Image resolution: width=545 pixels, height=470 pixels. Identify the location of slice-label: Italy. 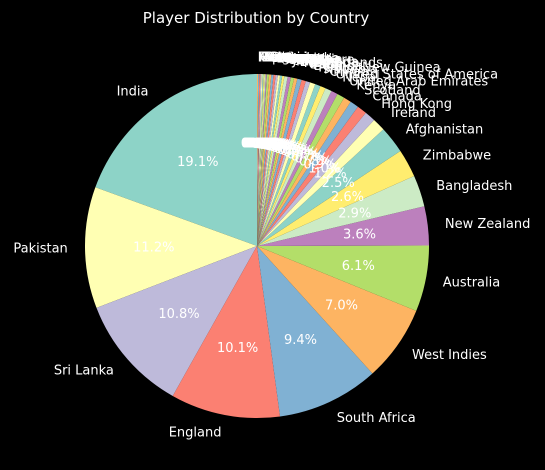
(288, 58).